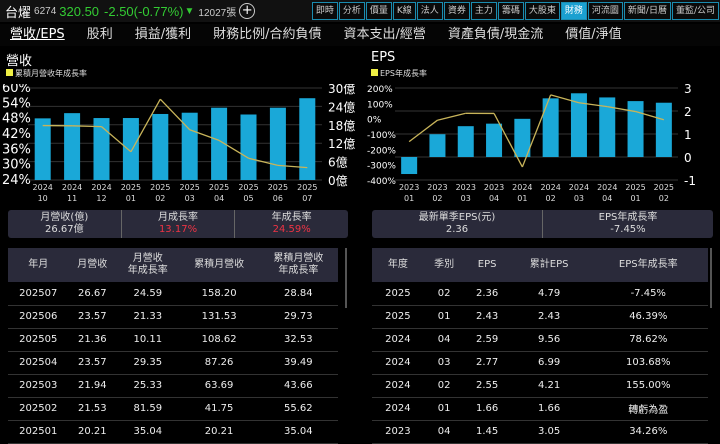  I want to click on tab-營收/EPS: 營收/EPS, so click(37, 35).